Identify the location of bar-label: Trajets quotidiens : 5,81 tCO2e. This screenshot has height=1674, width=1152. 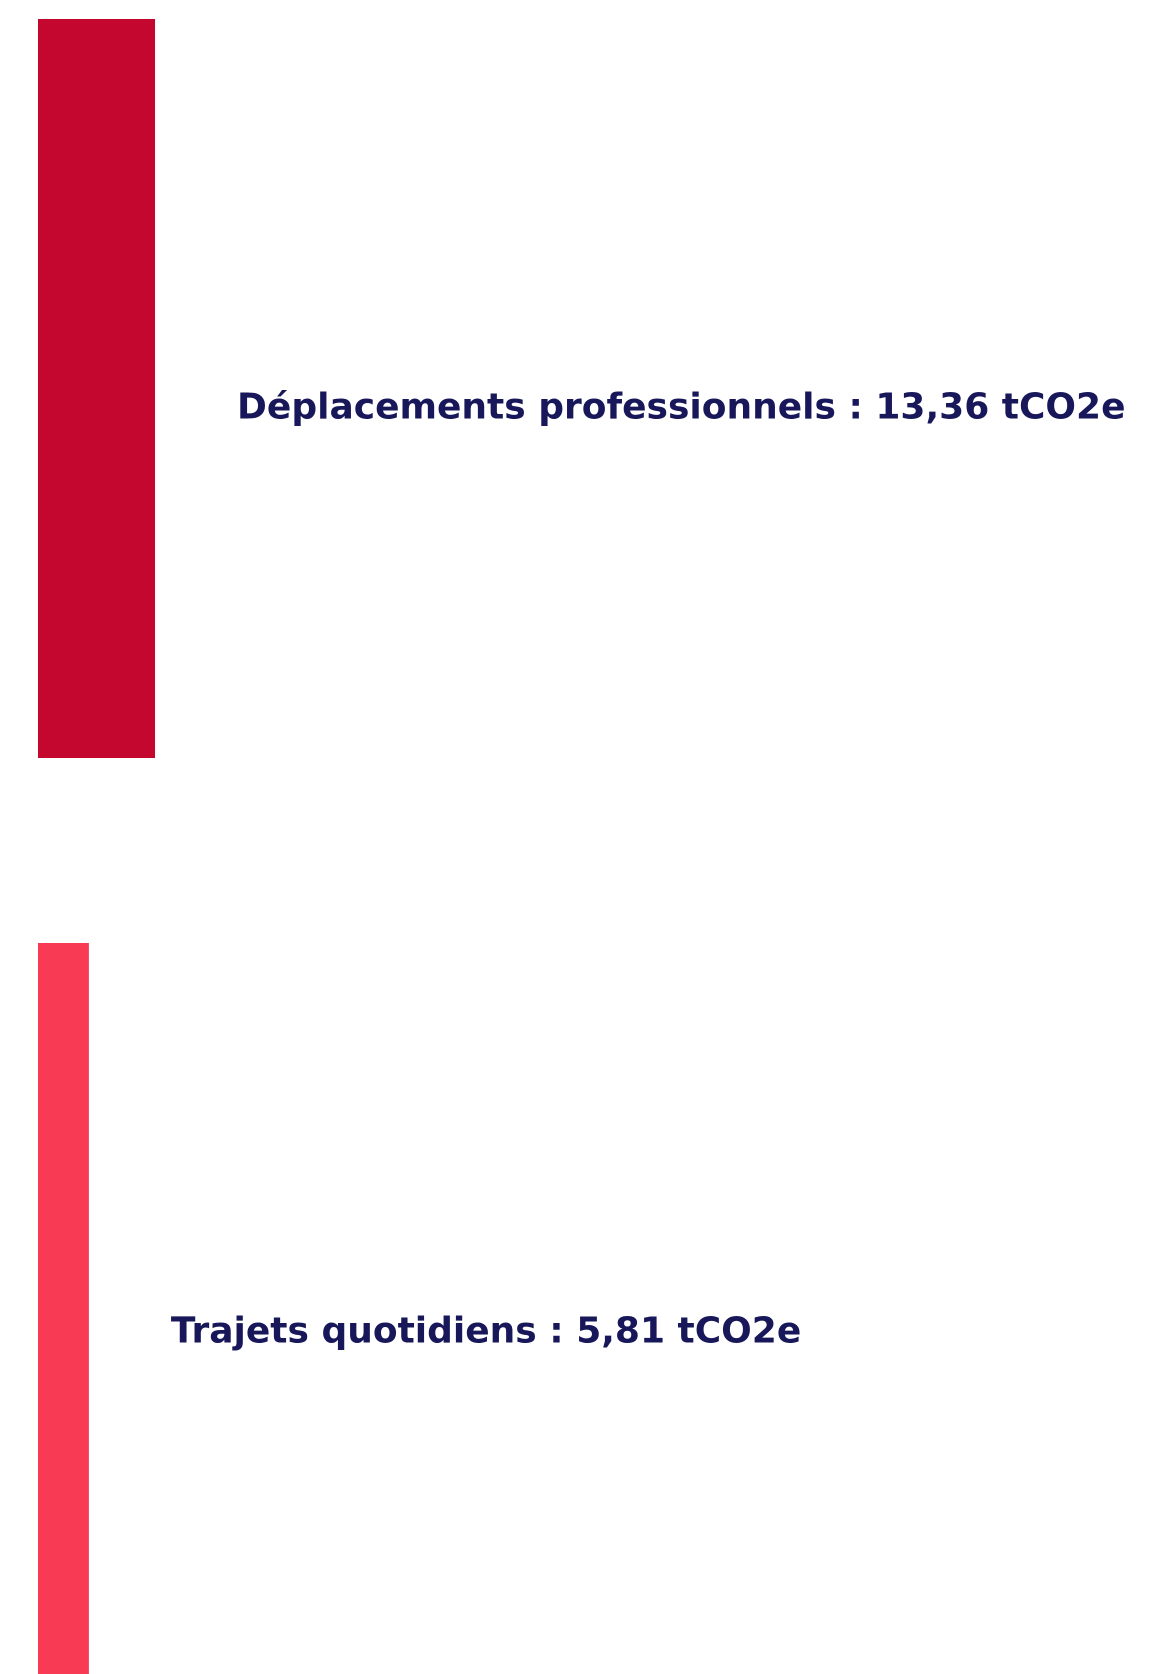
(486, 1331).